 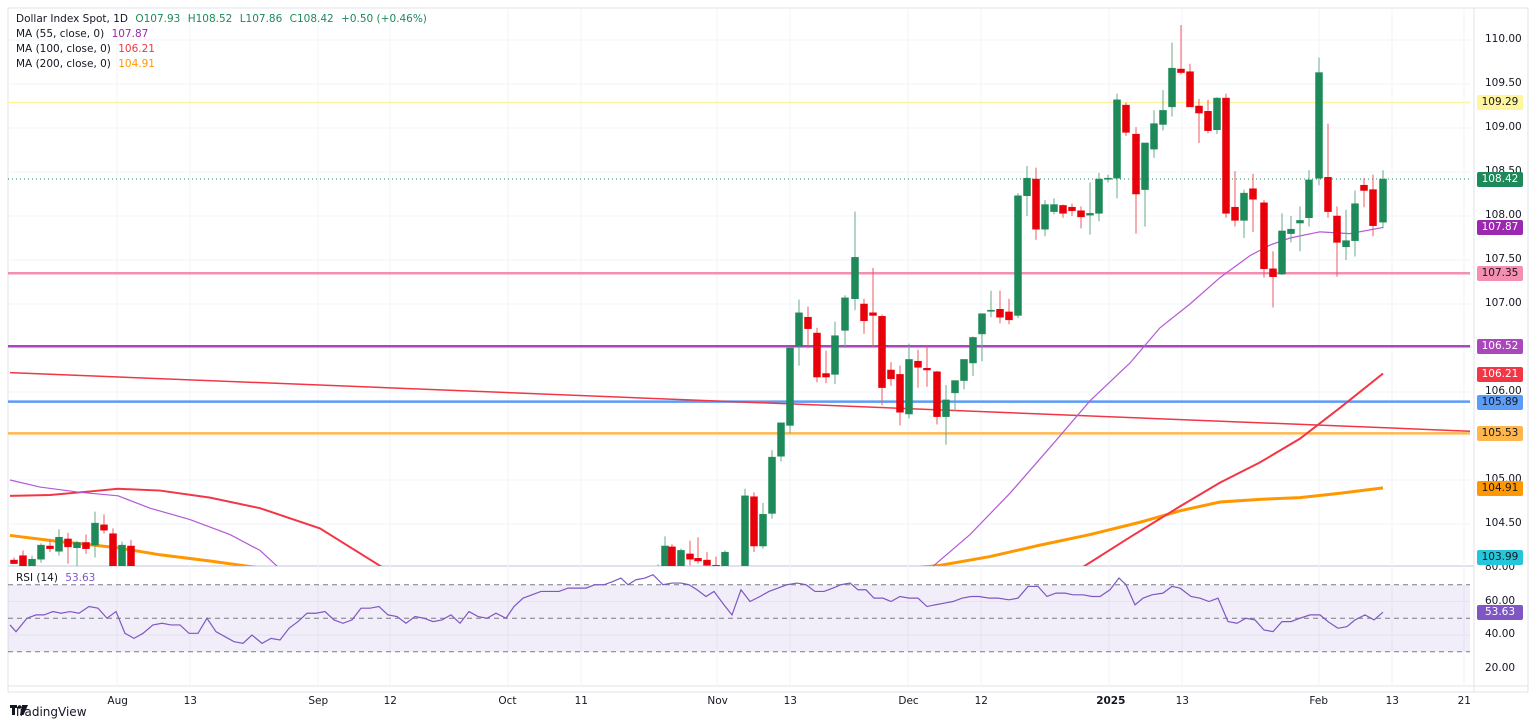 I want to click on rsi-legend: RSI (14) 53.63, so click(x=55, y=578).